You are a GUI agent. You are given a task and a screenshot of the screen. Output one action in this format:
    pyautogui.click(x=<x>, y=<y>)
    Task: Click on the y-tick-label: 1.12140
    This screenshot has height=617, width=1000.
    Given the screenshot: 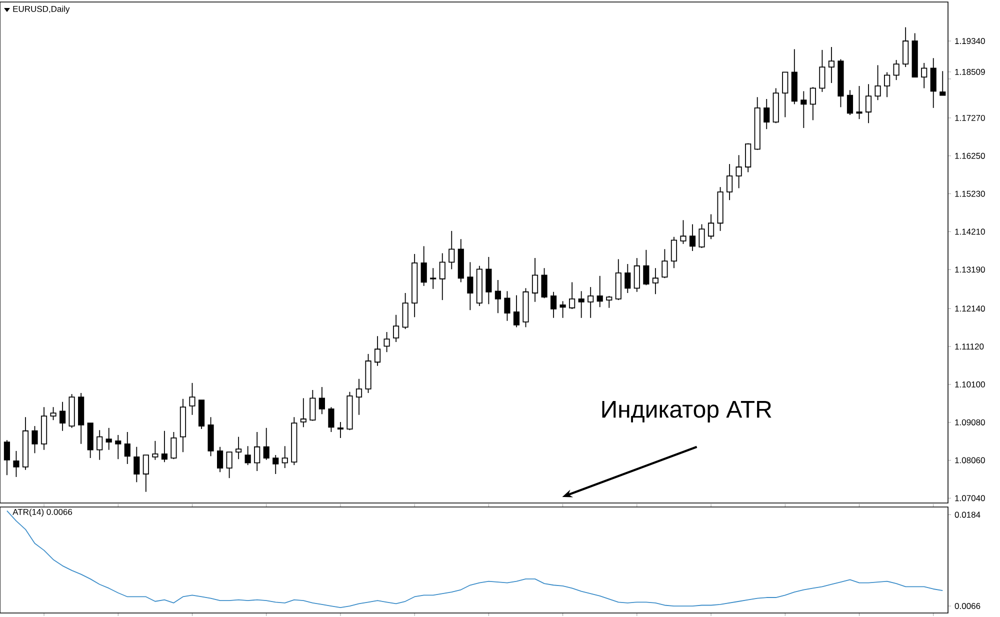 What is the action you would take?
    pyautogui.click(x=970, y=309)
    